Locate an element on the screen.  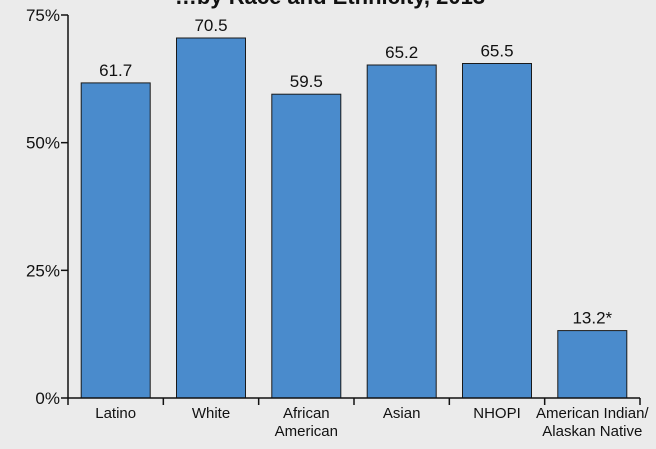
y-tick-label-0: 0% is located at coordinates (47, 398).